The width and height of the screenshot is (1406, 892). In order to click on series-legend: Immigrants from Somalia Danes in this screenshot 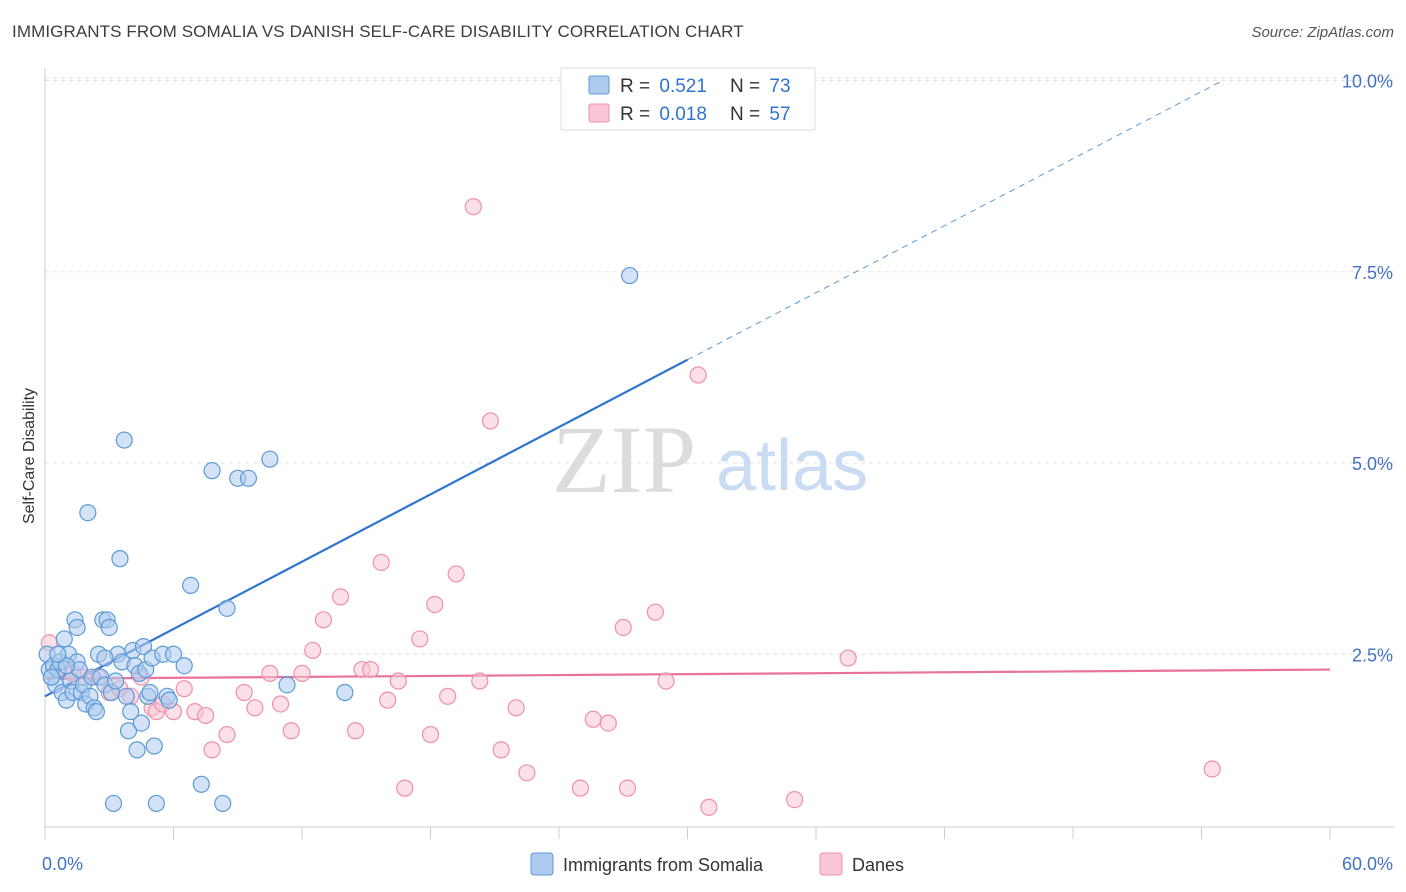, I will do `click(717, 864)`.